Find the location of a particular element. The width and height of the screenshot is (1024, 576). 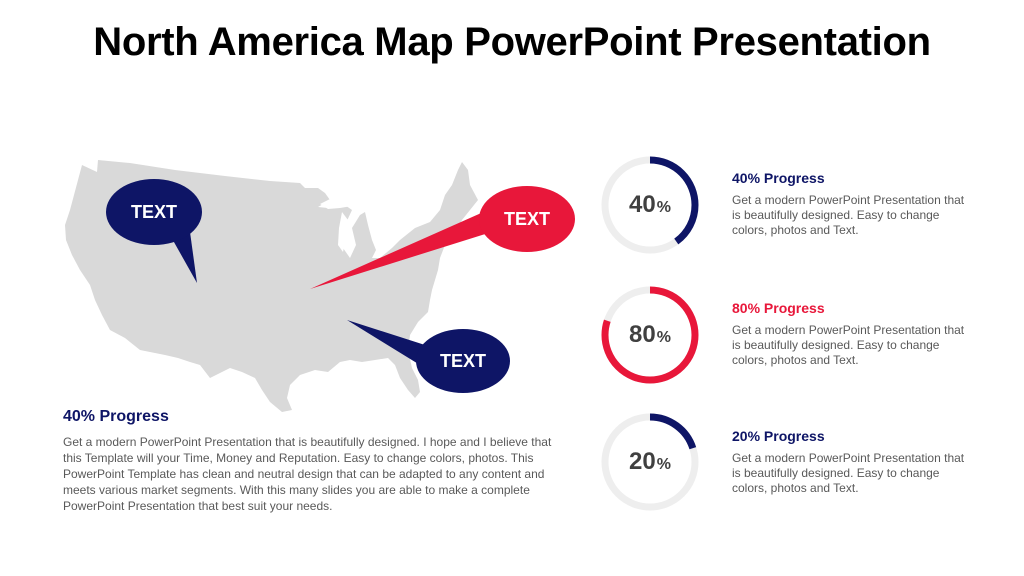

callout-bubble-northeast is located at coordinates (527, 219).